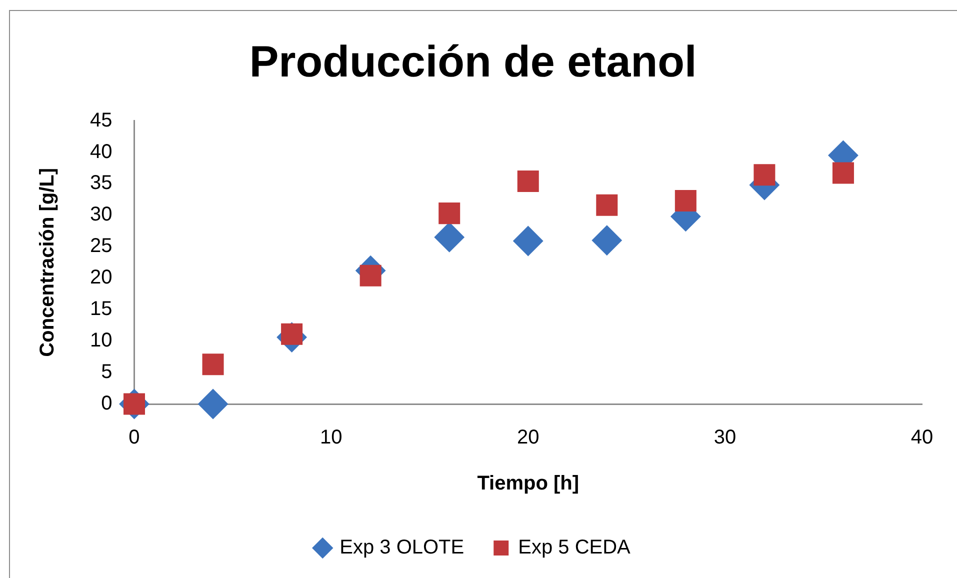 Image resolution: width=957 pixels, height=578 pixels. What do you see at coordinates (473, 62) in the screenshot?
I see `chart-title: Producción de etanol` at bounding box center [473, 62].